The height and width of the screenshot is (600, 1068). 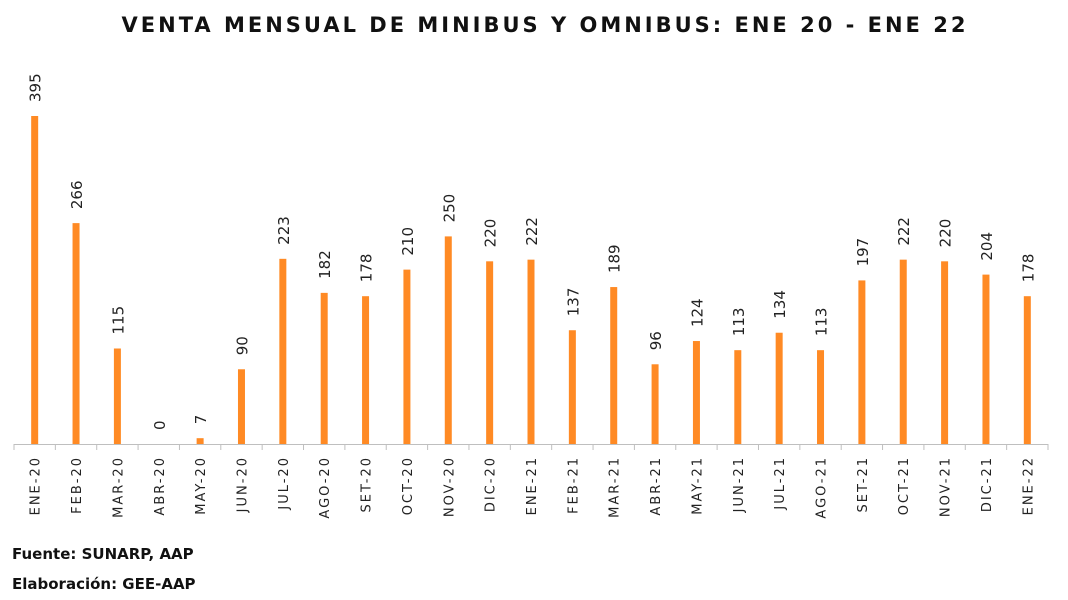 What do you see at coordinates (946, 486) in the screenshot?
I see `x-tick-label: NOV-21` at bounding box center [946, 486].